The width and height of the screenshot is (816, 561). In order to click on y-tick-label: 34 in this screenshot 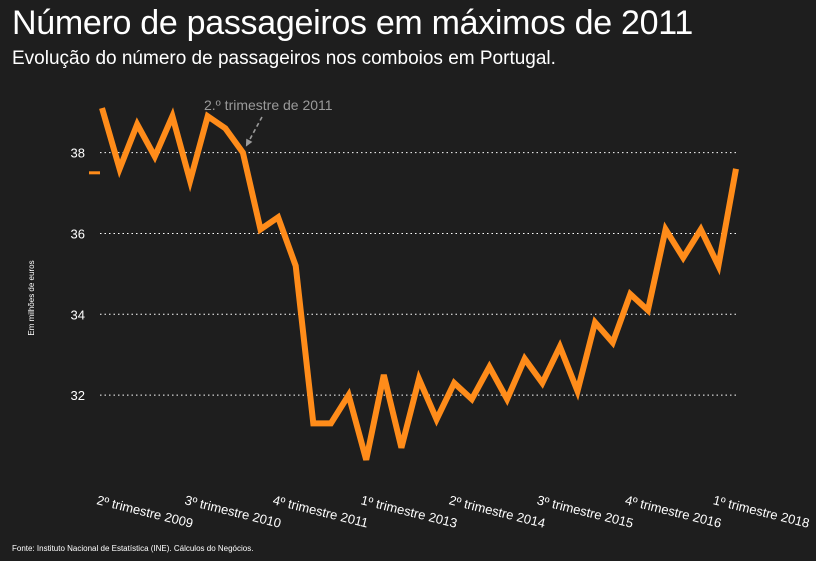, I will do `click(78, 314)`.